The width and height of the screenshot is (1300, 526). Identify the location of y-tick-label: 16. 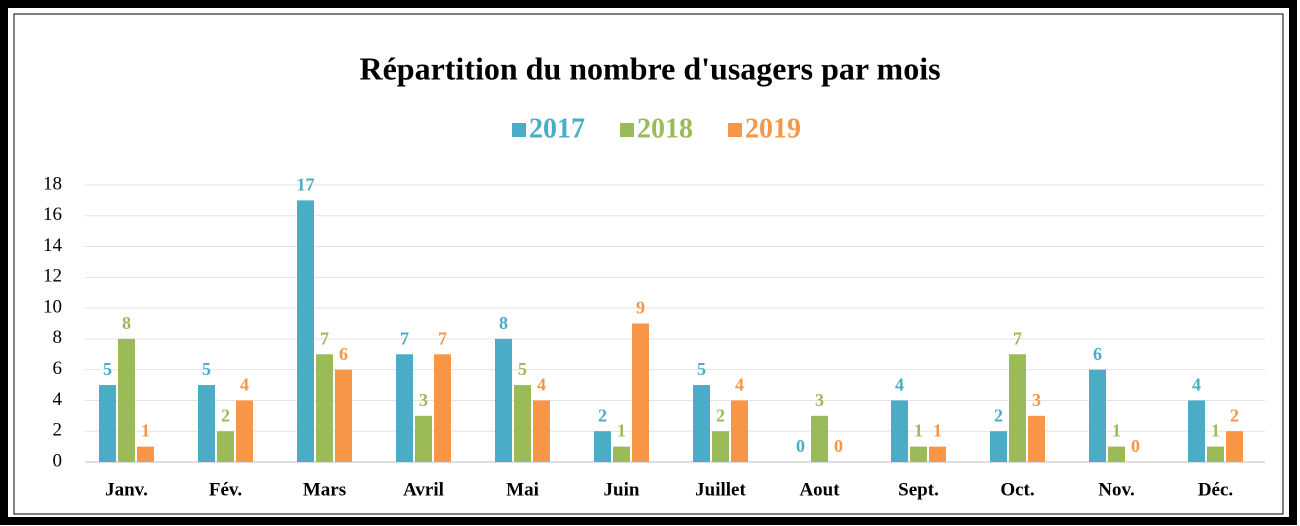
(52, 214).